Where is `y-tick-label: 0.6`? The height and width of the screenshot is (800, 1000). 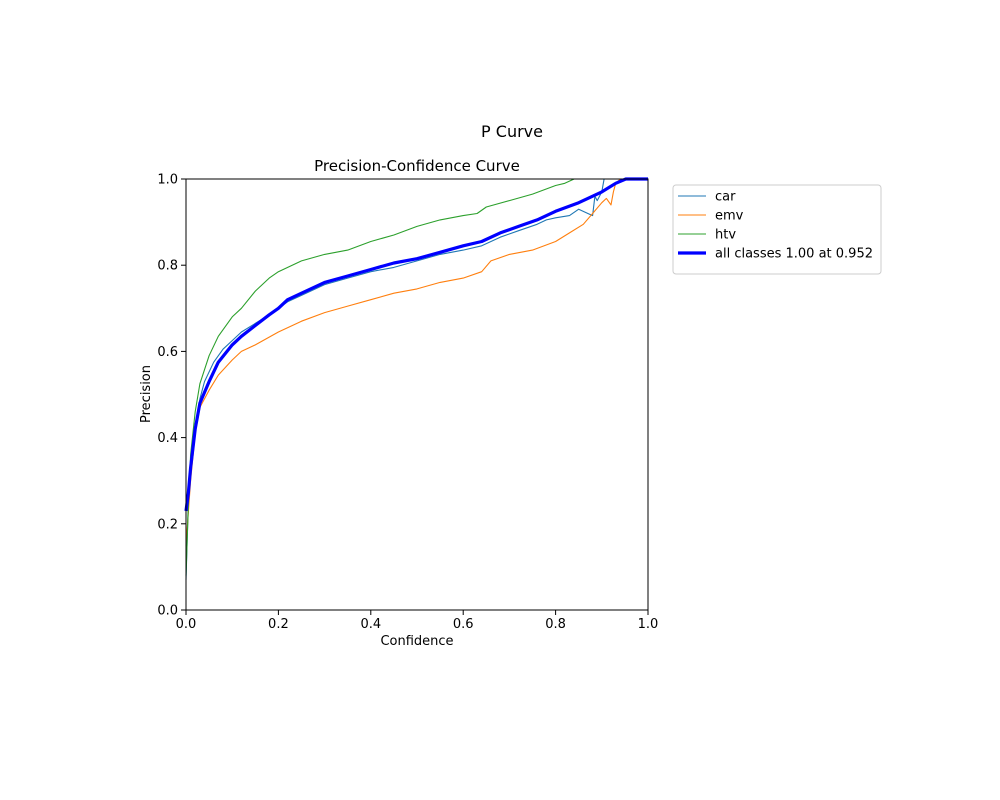
y-tick-label: 0.6 is located at coordinates (167, 352).